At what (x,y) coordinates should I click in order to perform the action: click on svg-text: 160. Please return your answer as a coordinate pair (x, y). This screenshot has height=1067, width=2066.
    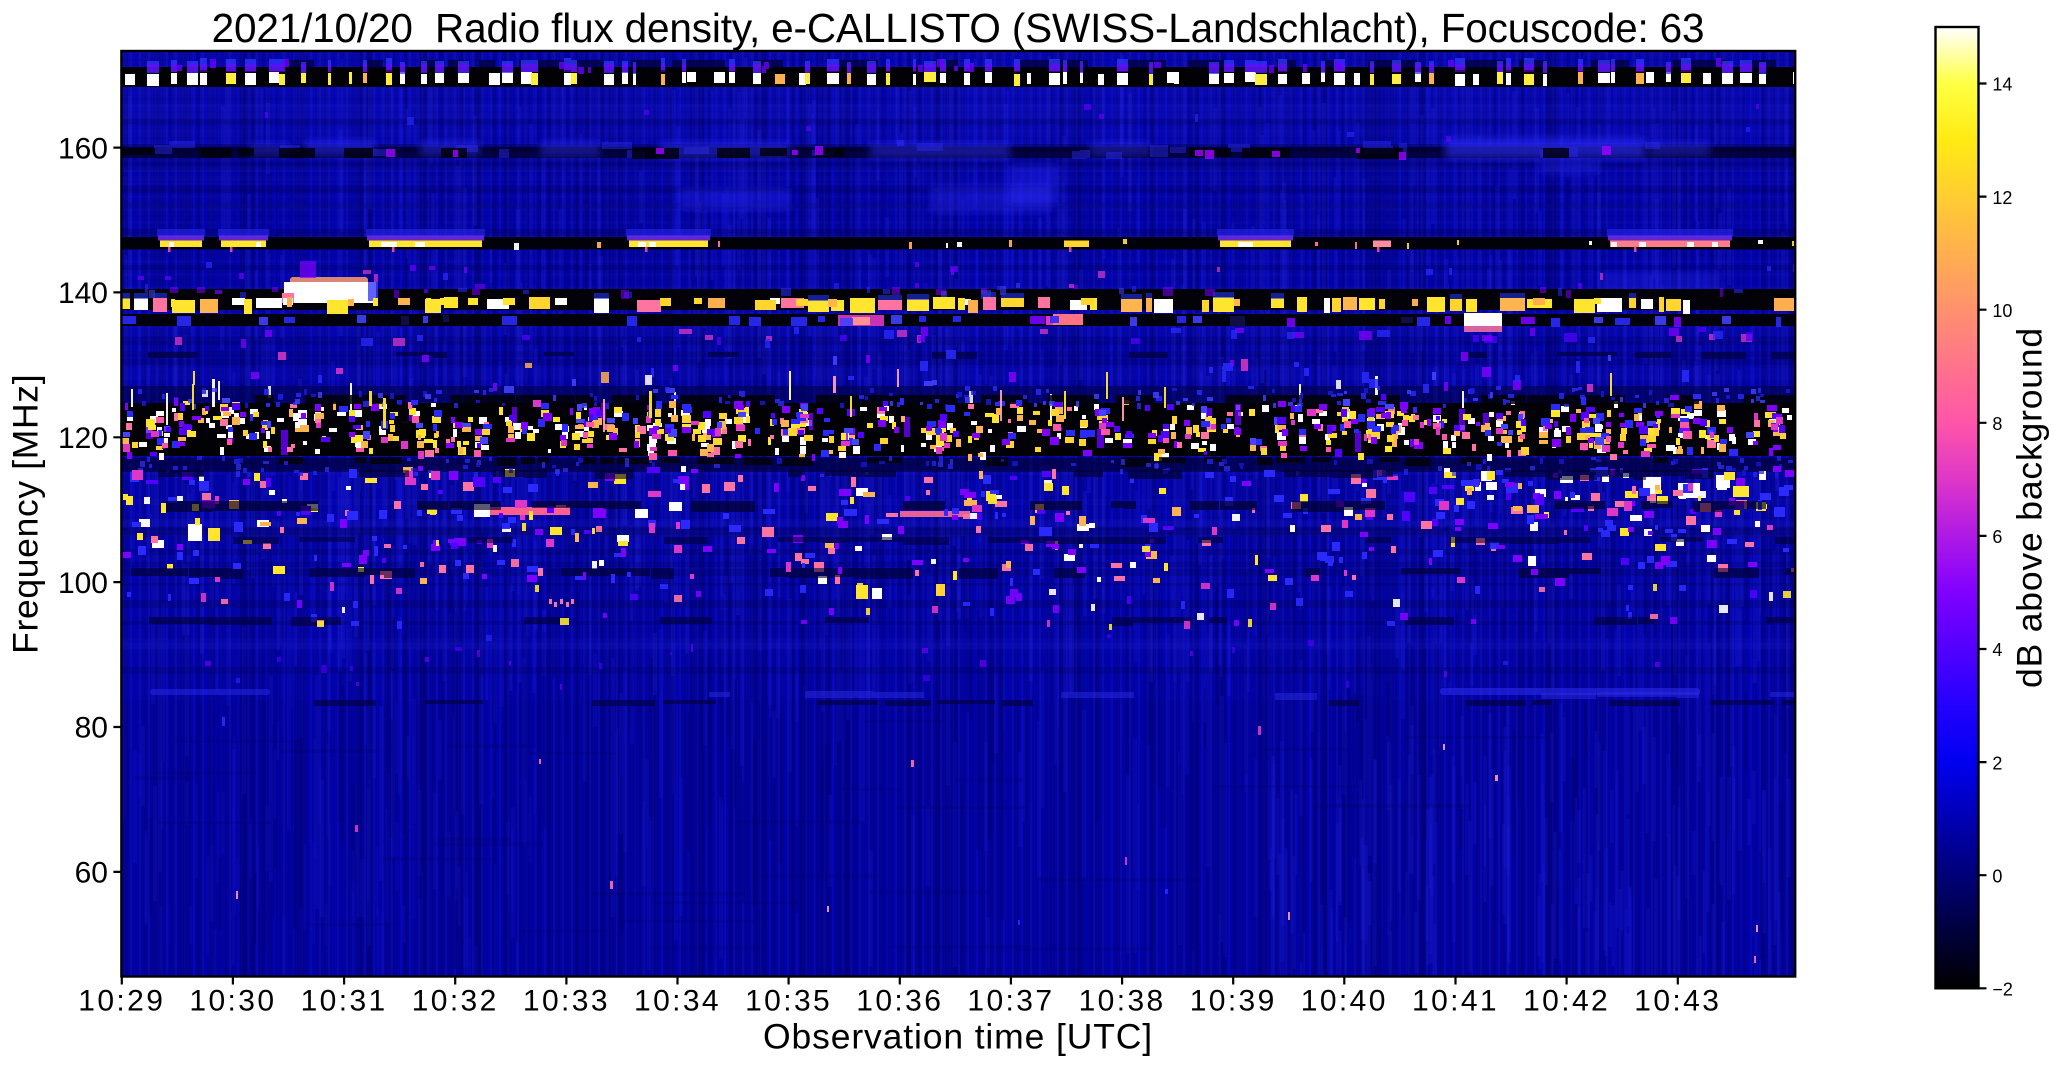
    Looking at the image, I should click on (83, 148).